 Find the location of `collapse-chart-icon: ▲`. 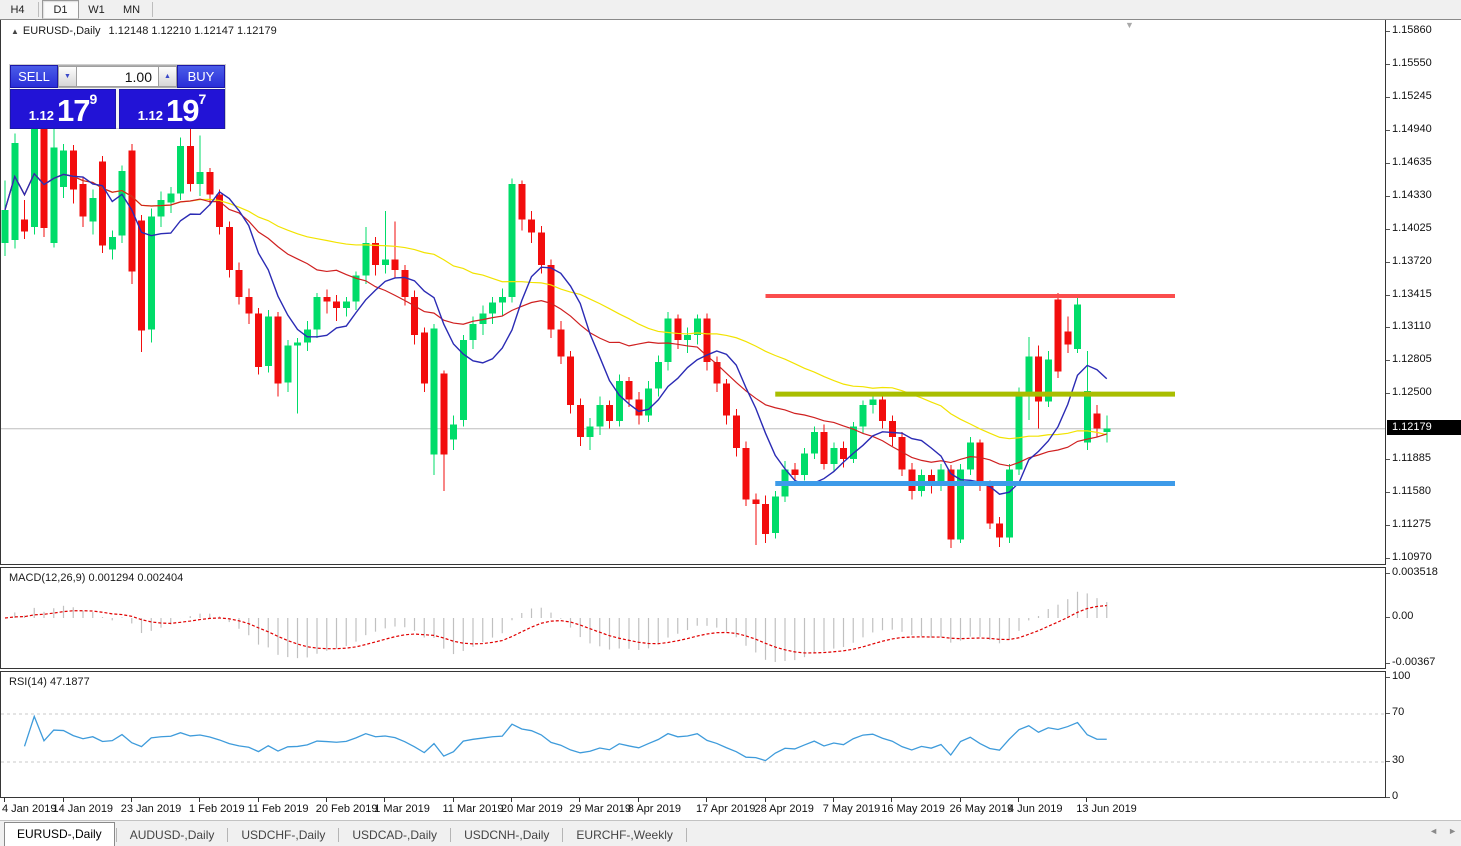

collapse-chart-icon: ▲ is located at coordinates (15, 31).